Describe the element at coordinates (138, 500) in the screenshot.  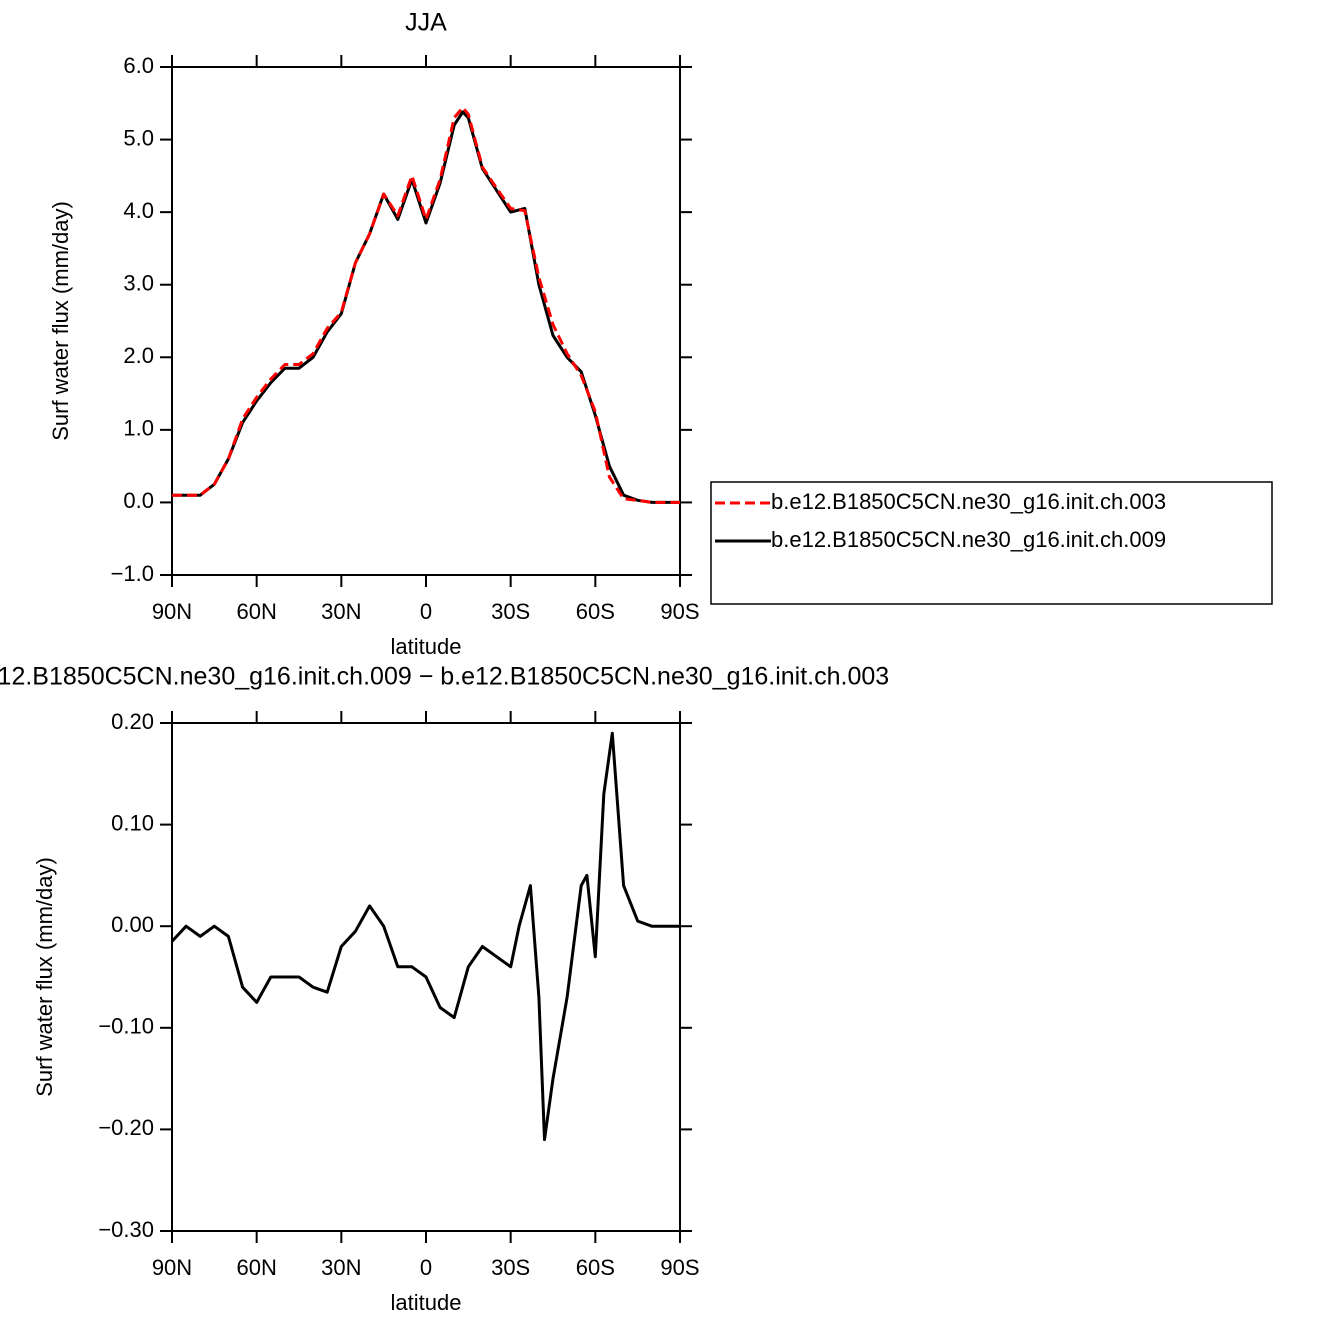
I see `y-tick-label: 0.0` at that location.